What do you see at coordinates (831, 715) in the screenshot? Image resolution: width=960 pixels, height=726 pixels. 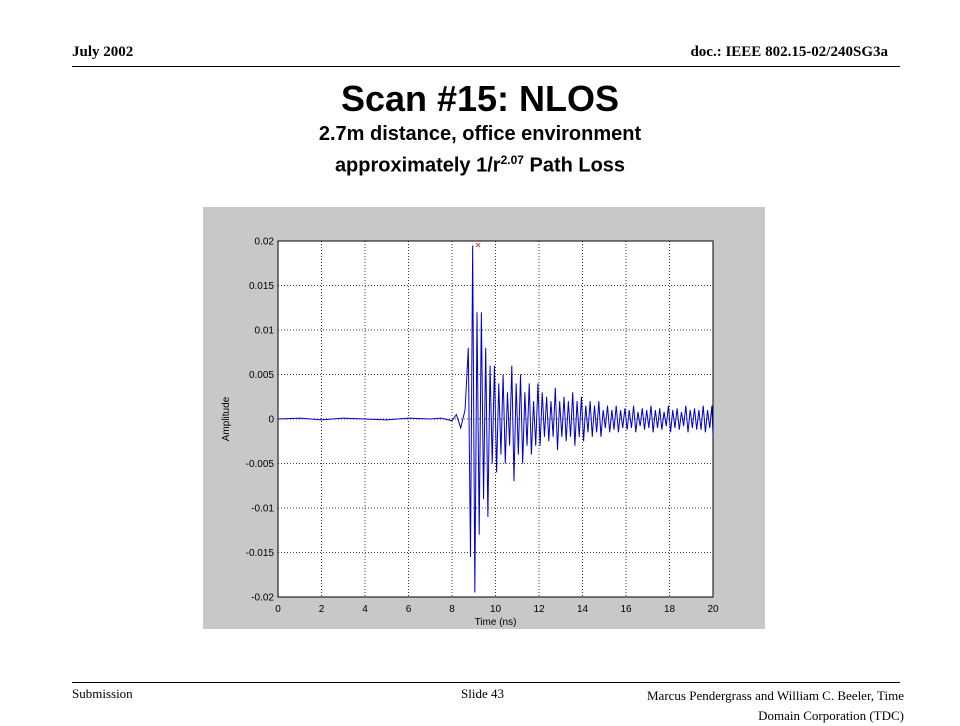 I see `footer-authors-line-2: Domain Corporation (TDC)` at bounding box center [831, 715].